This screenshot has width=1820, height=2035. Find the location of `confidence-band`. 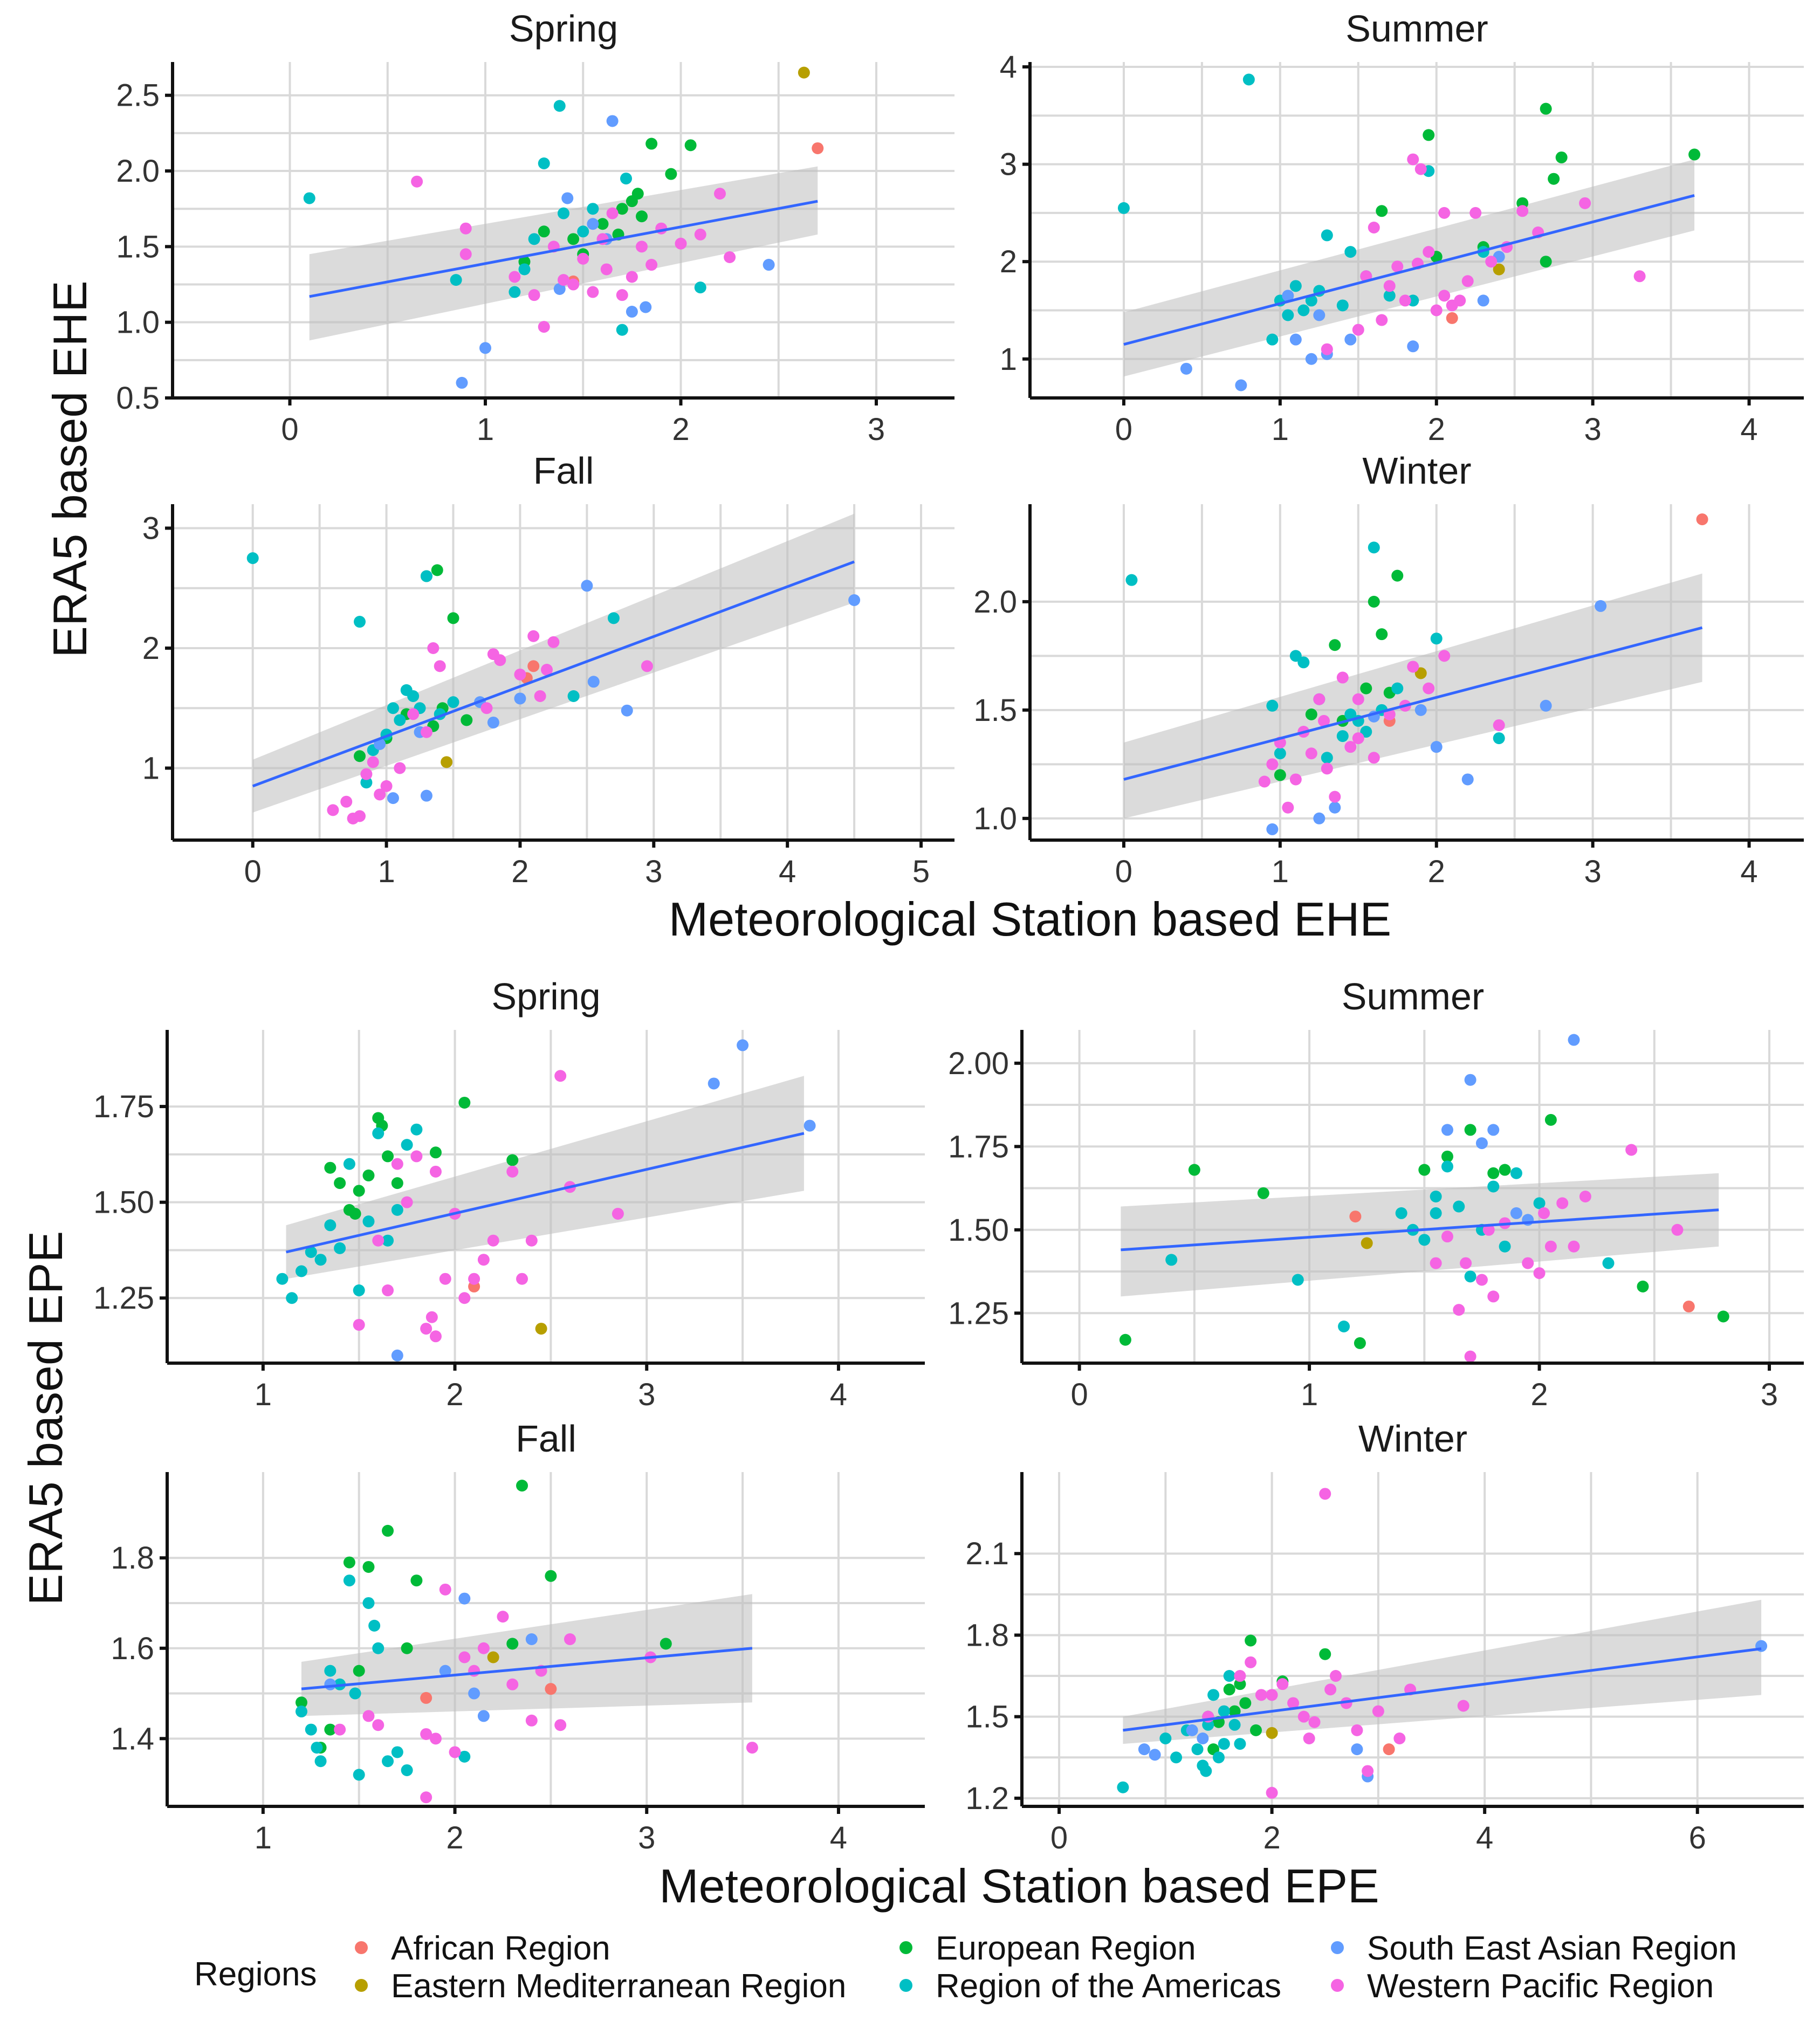

confidence-band is located at coordinates (1412, 696).